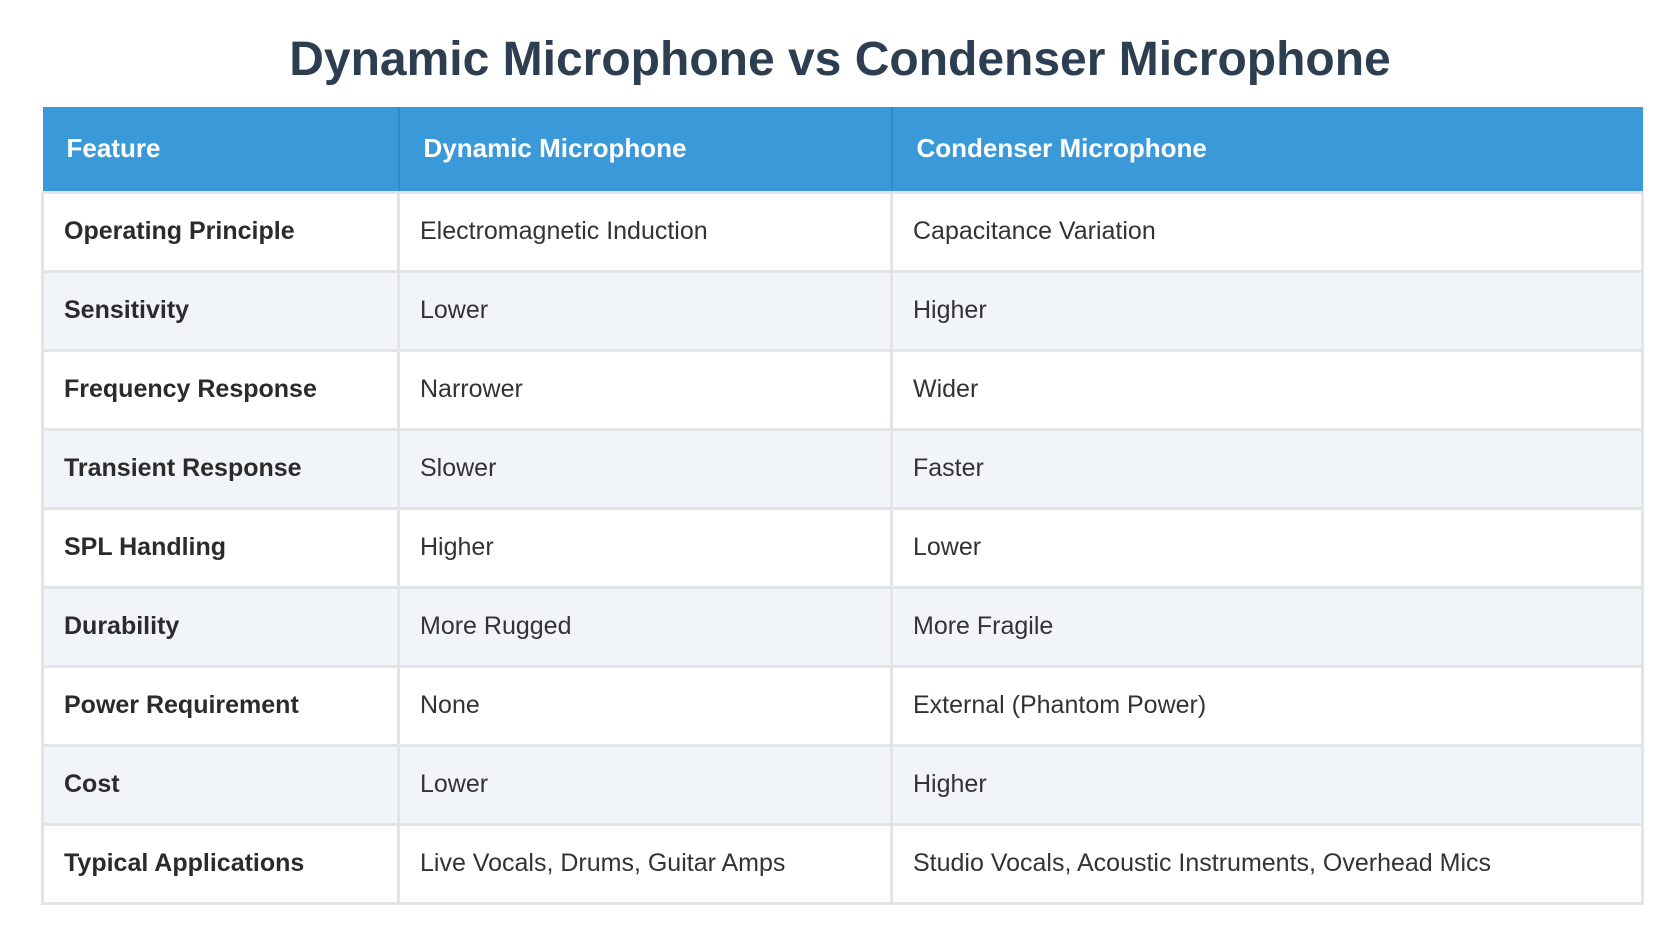  What do you see at coordinates (645, 389) in the screenshot?
I see `dynamic-cell: Narrower` at bounding box center [645, 389].